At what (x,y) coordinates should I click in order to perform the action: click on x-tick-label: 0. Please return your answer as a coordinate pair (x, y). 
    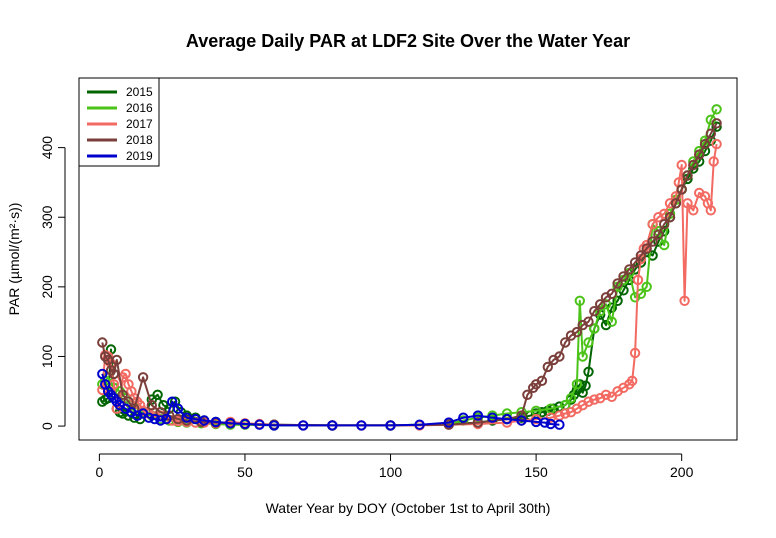
    Looking at the image, I should click on (99, 472).